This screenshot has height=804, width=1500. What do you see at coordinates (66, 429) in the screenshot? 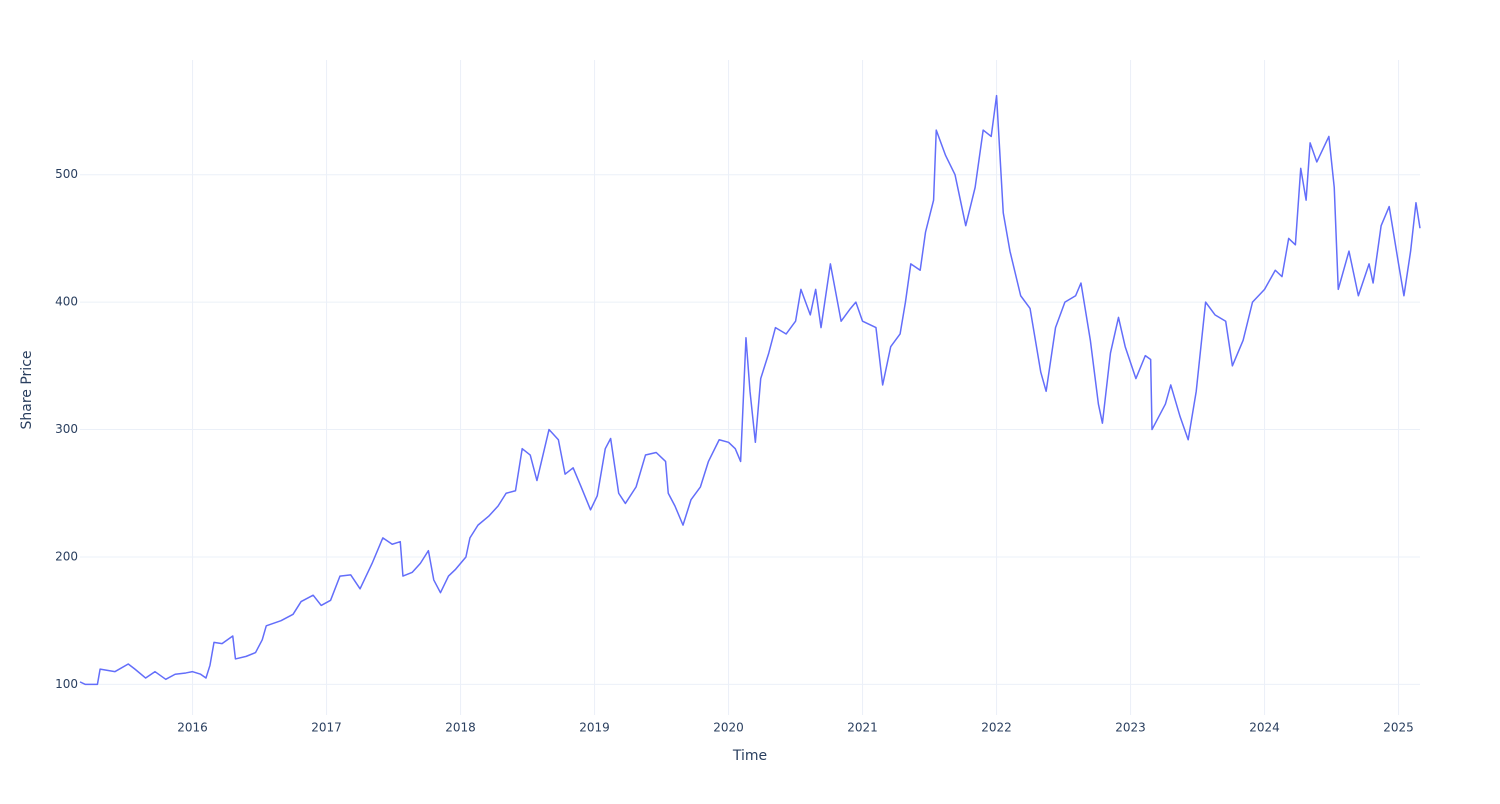
I see `y-tick-label: 300` at bounding box center [66, 429].